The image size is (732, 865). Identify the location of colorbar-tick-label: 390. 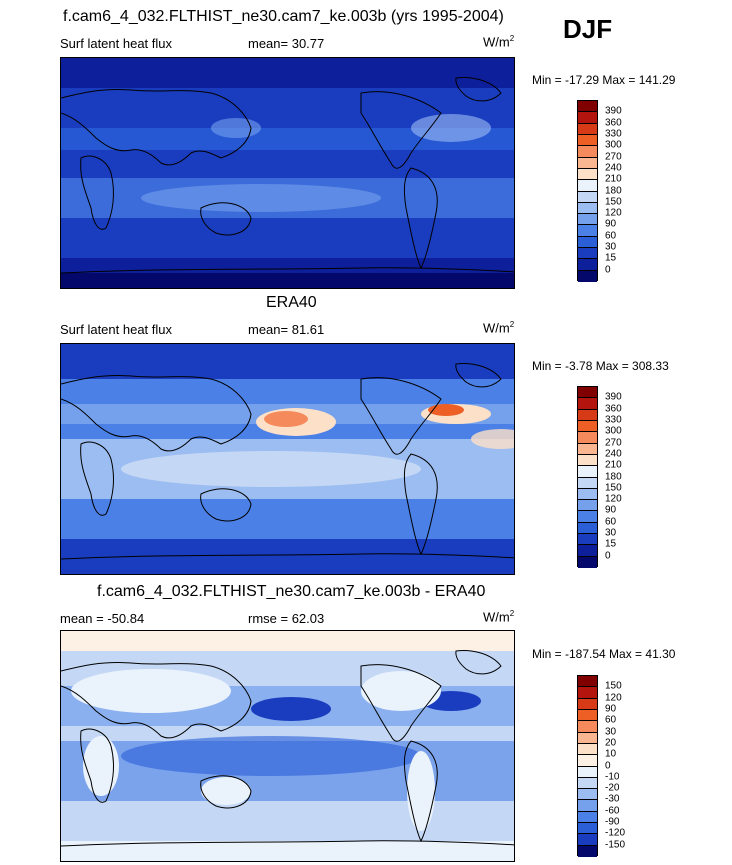
(613, 397).